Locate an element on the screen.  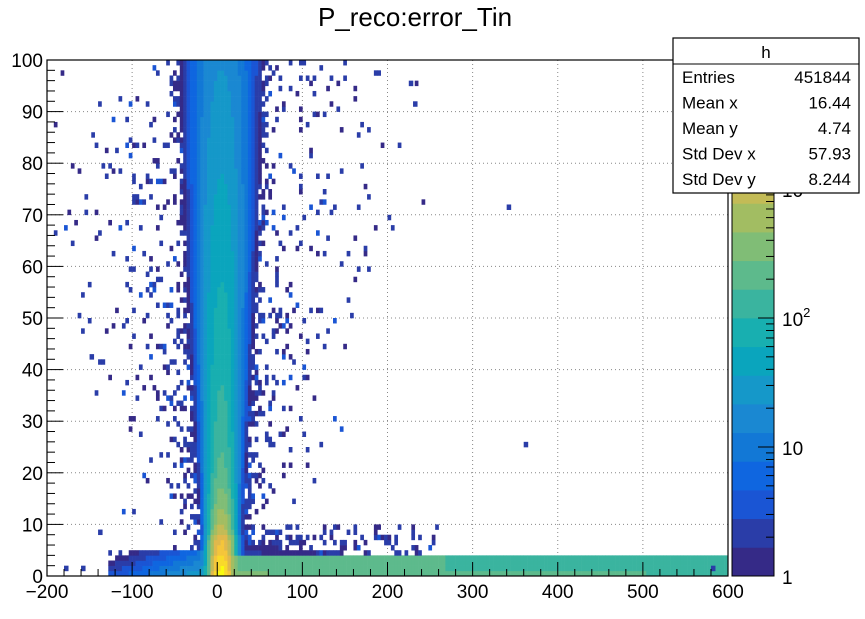
x-tick-label: 0 is located at coordinates (217, 592).